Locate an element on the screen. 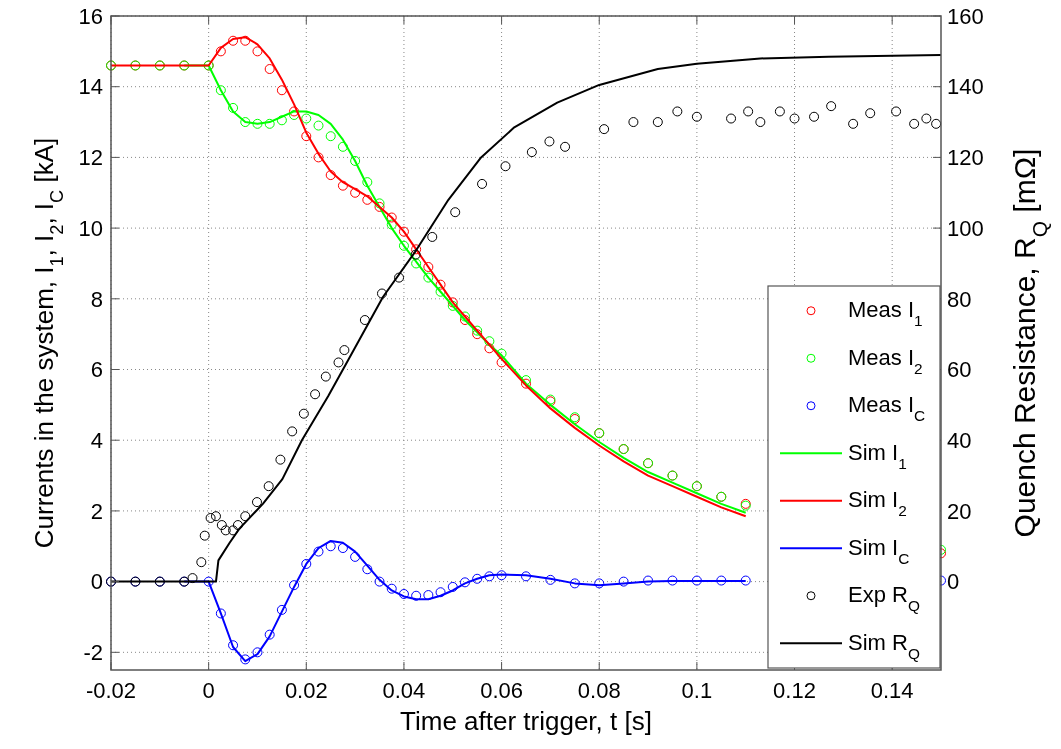 The height and width of the screenshot is (749, 1061). y2-tick-label: 0 is located at coordinates (953, 582).